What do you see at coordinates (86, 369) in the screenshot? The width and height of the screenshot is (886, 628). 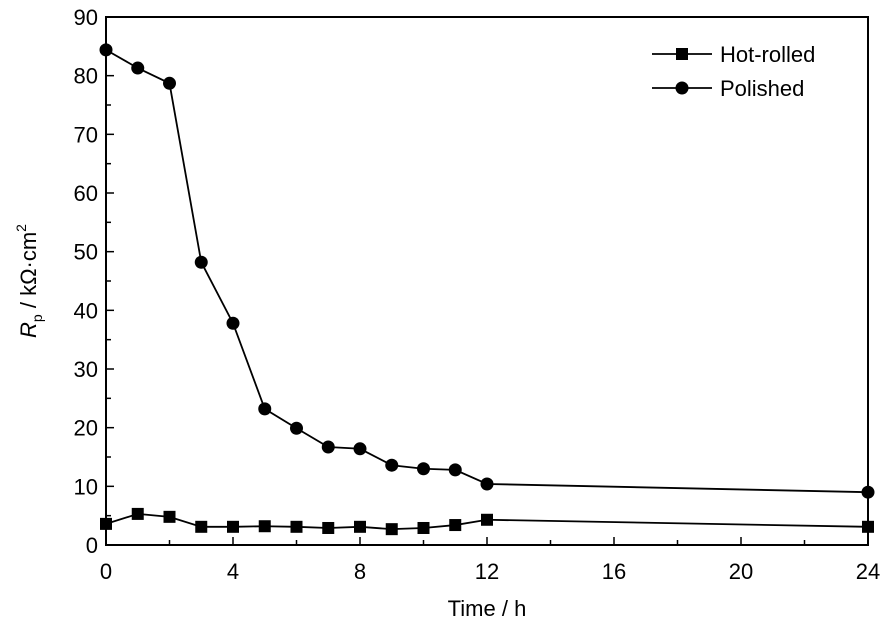 I see `y-tick-label: 30` at bounding box center [86, 369].